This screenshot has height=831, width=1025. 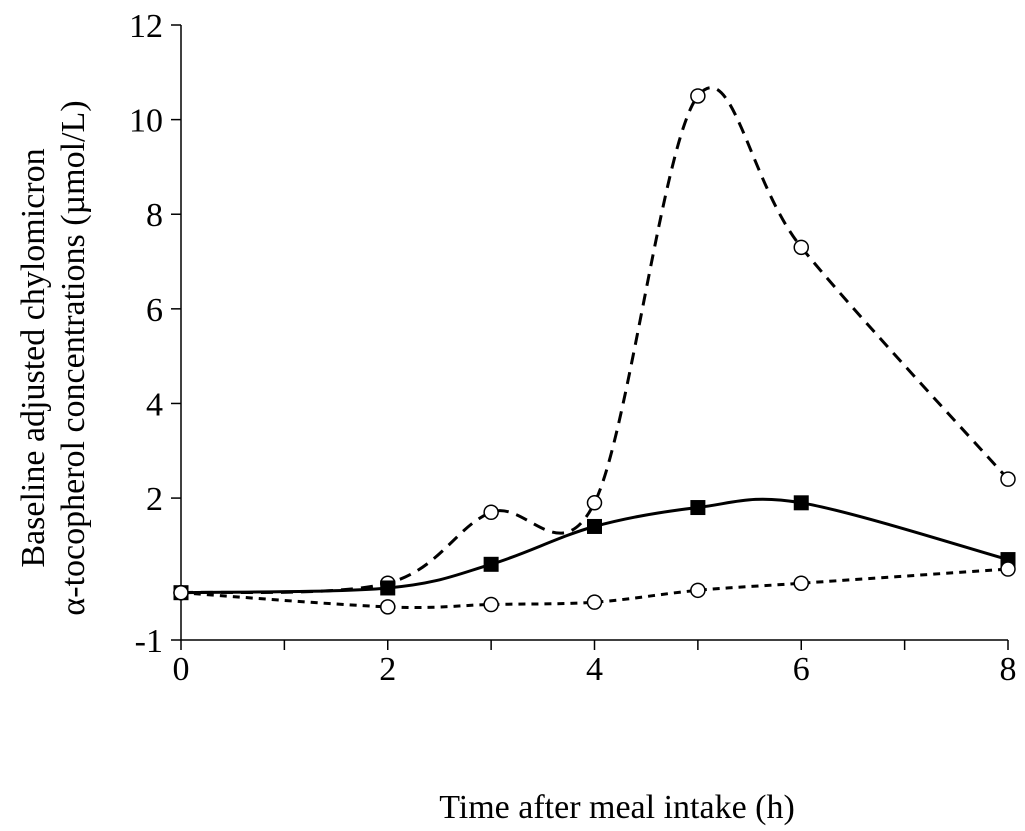 I want to click on x-tick-label: 2, so click(x=387, y=669).